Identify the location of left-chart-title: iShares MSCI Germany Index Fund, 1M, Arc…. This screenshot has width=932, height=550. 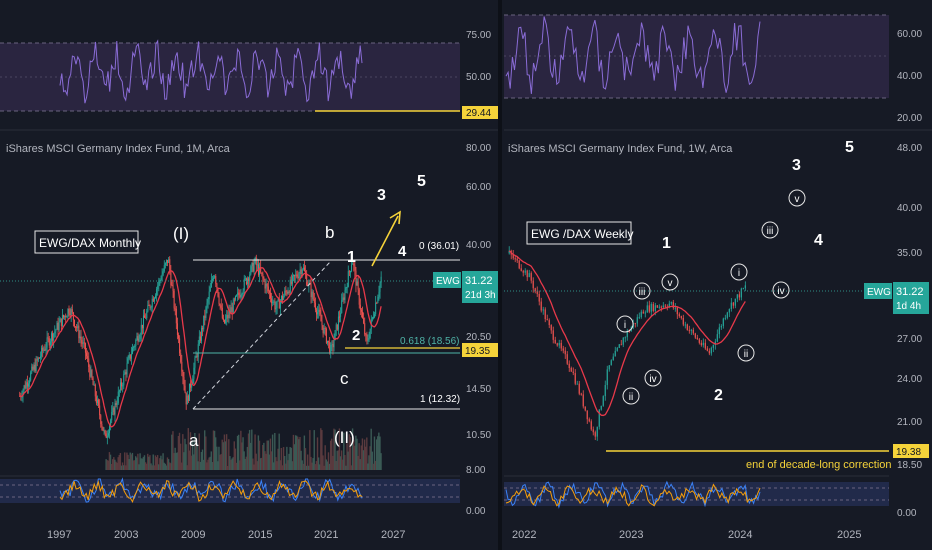
(118, 149).